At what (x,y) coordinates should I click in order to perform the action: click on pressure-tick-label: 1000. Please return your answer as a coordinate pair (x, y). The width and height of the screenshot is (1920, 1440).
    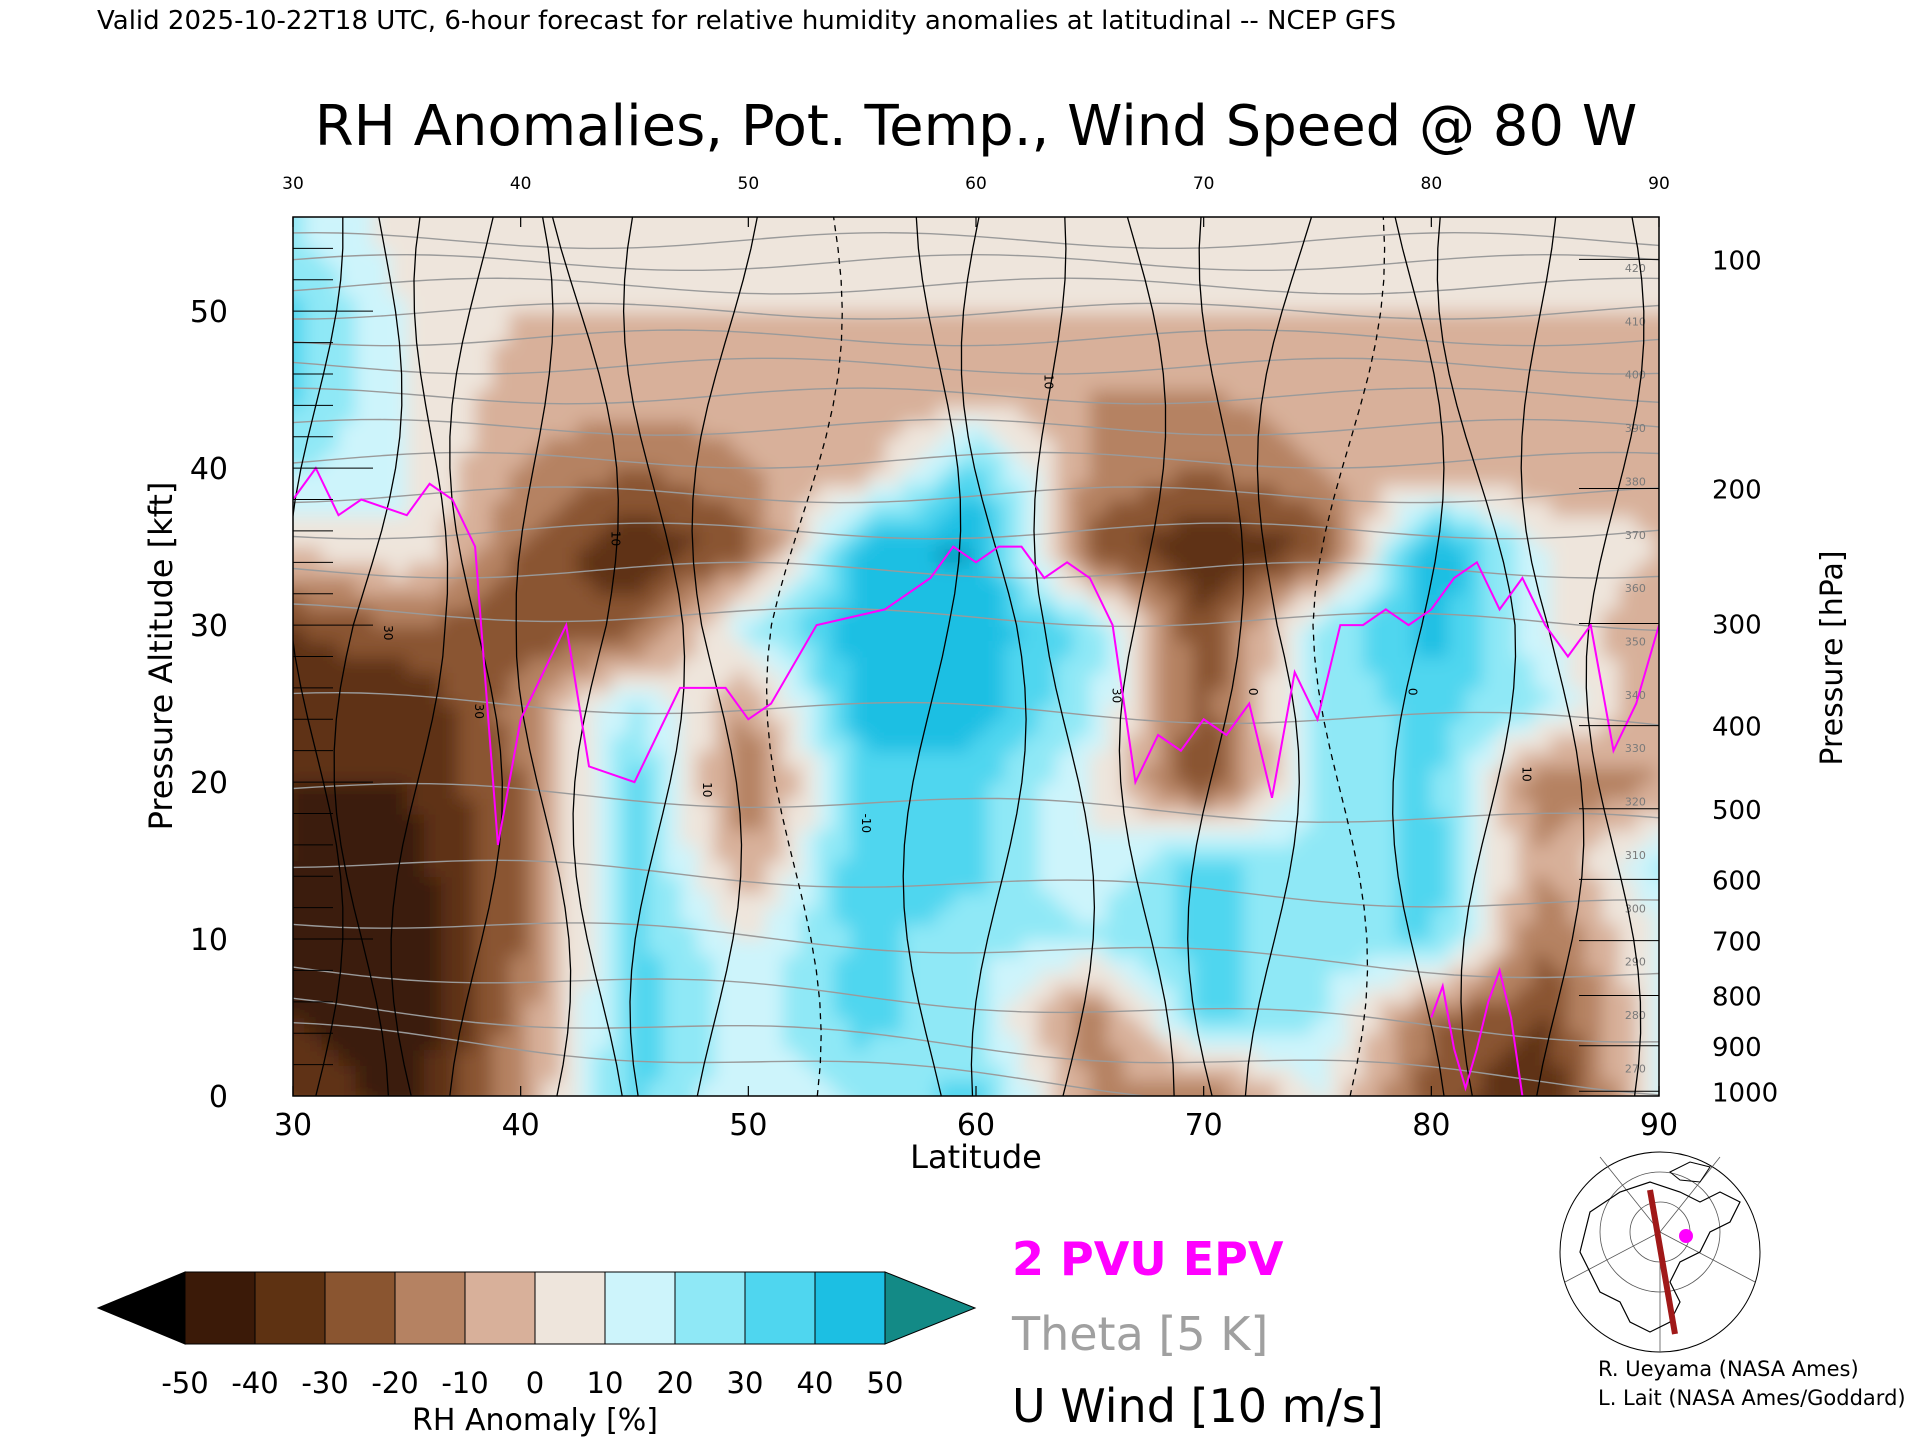
    Looking at the image, I should click on (1745, 1093).